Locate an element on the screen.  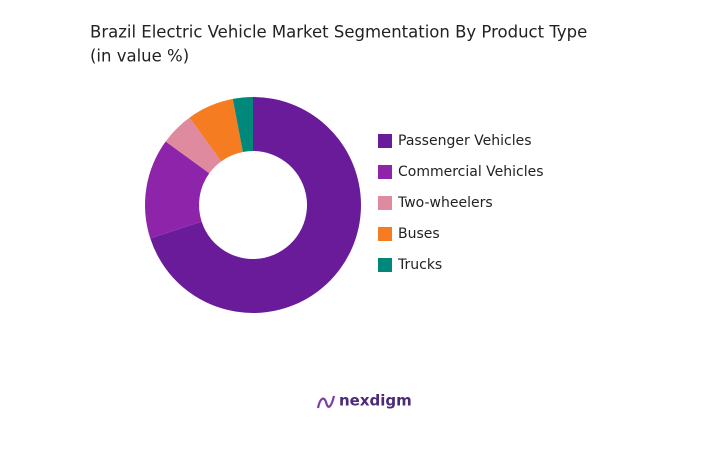
logo: nexdigm is located at coordinates (364, 401).